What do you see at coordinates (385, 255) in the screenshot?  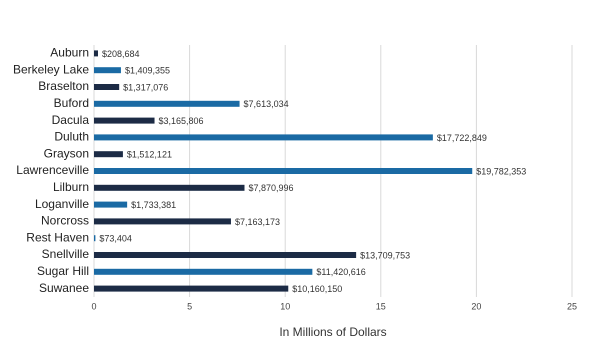 I see `value-label: $13,709,753` at bounding box center [385, 255].